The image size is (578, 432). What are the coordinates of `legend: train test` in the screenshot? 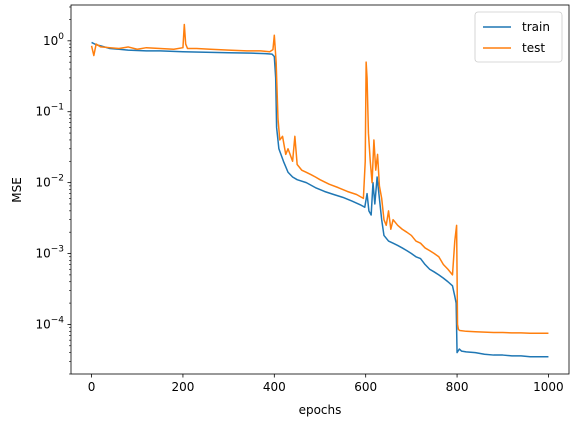 It's located at (518, 37).